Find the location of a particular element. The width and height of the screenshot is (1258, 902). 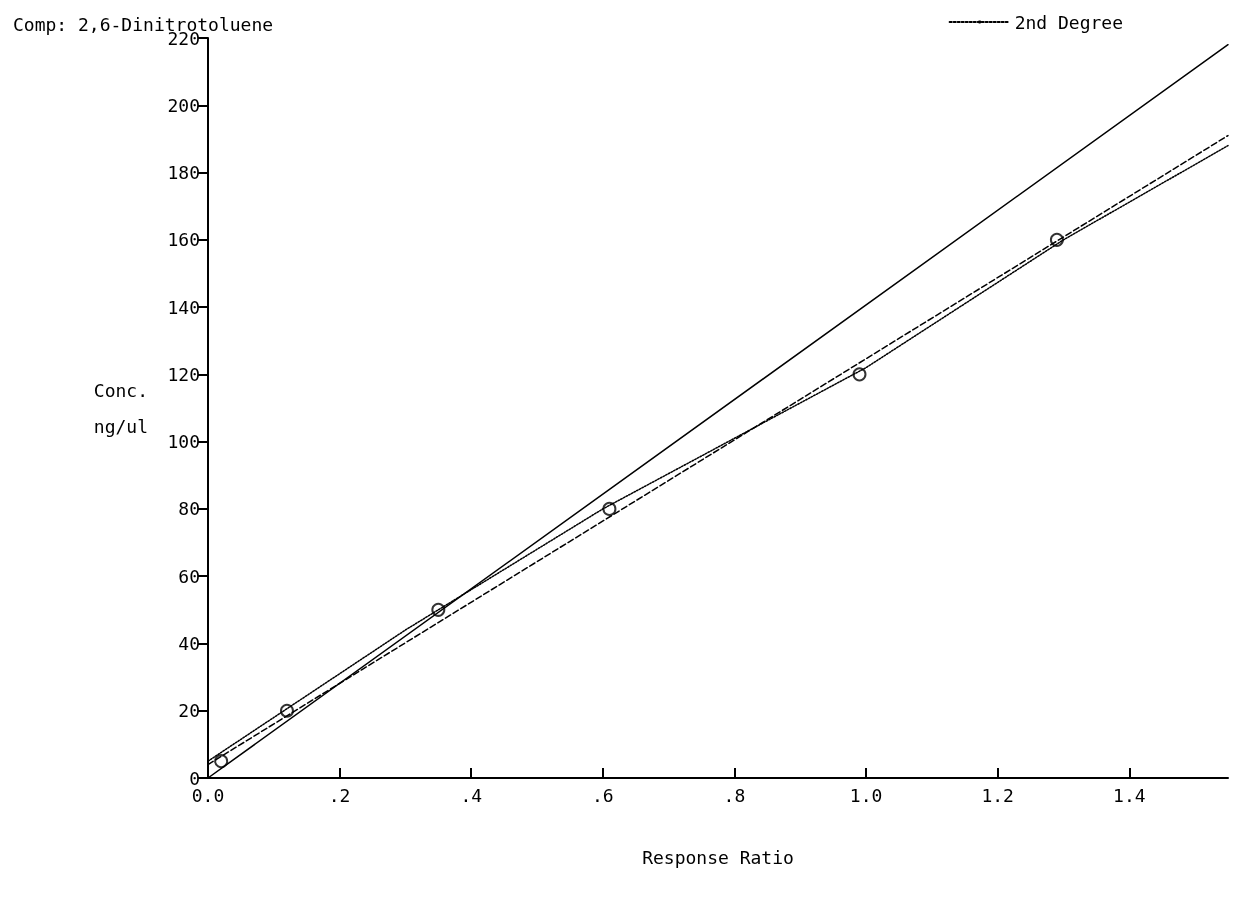

y-tick-label: 140 is located at coordinates (183, 307).